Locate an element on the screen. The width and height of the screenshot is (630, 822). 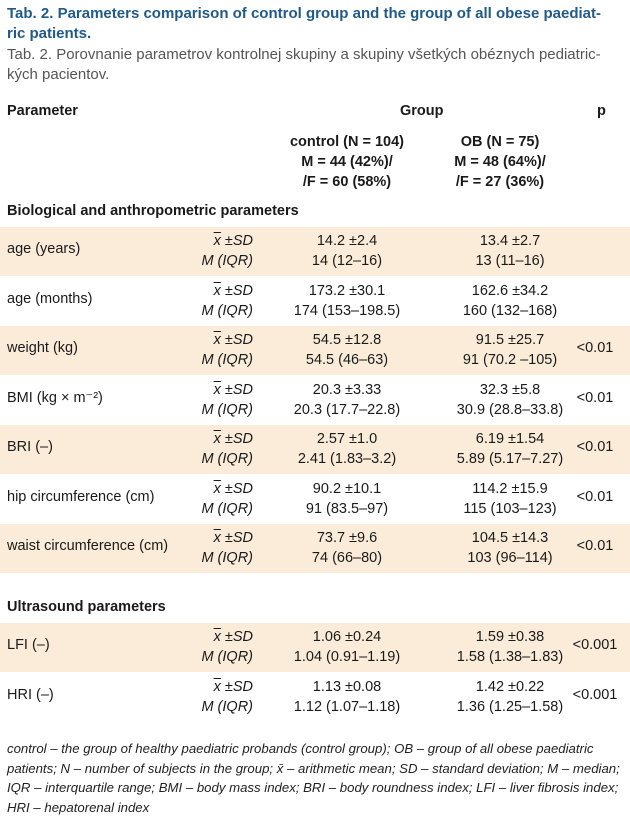
control-median-iqr: 20.3 (17.7–22.8) is located at coordinates (347, 410).